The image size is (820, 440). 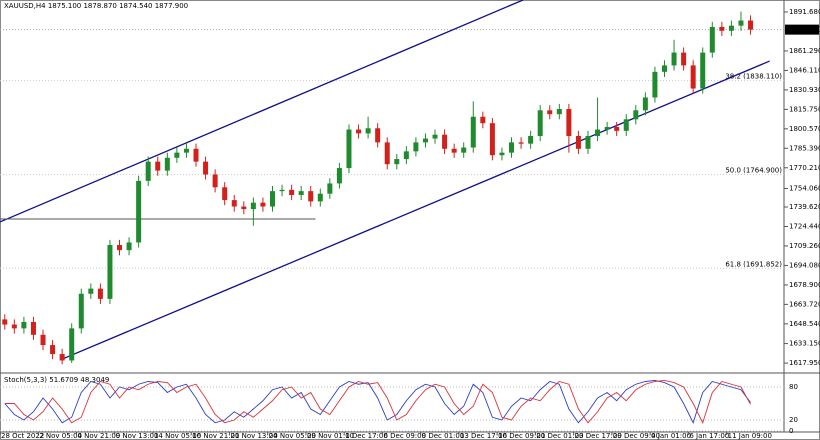 I want to click on x-tick-label: 29 Dec 09:00, so click(x=636, y=436).